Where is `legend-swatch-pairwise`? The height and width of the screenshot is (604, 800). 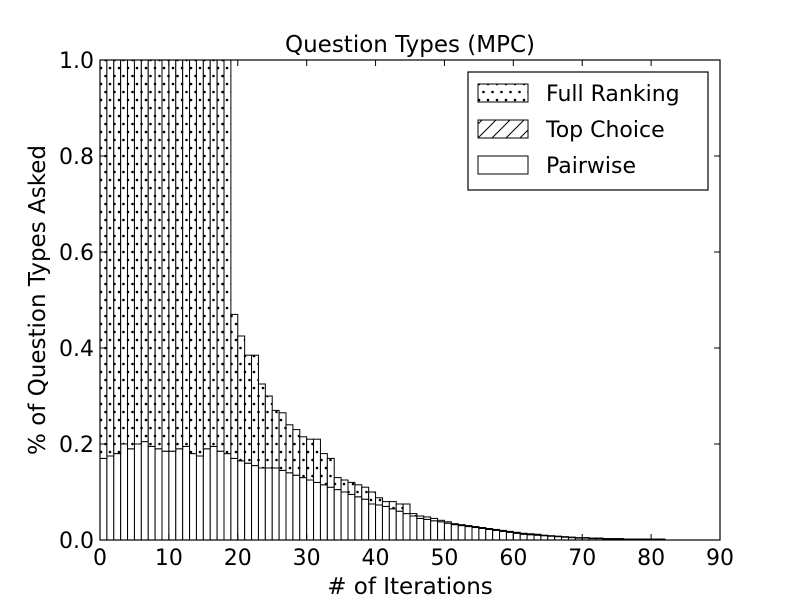
legend-swatch-pairwise is located at coordinates (503, 165).